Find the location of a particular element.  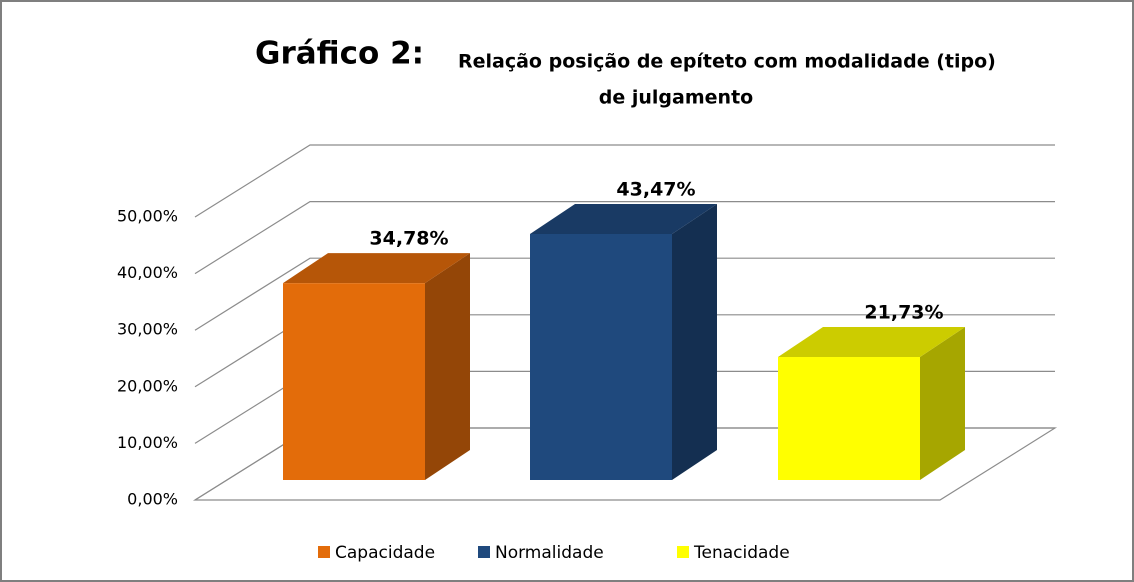

data-label: 43,47% is located at coordinates (655, 189).